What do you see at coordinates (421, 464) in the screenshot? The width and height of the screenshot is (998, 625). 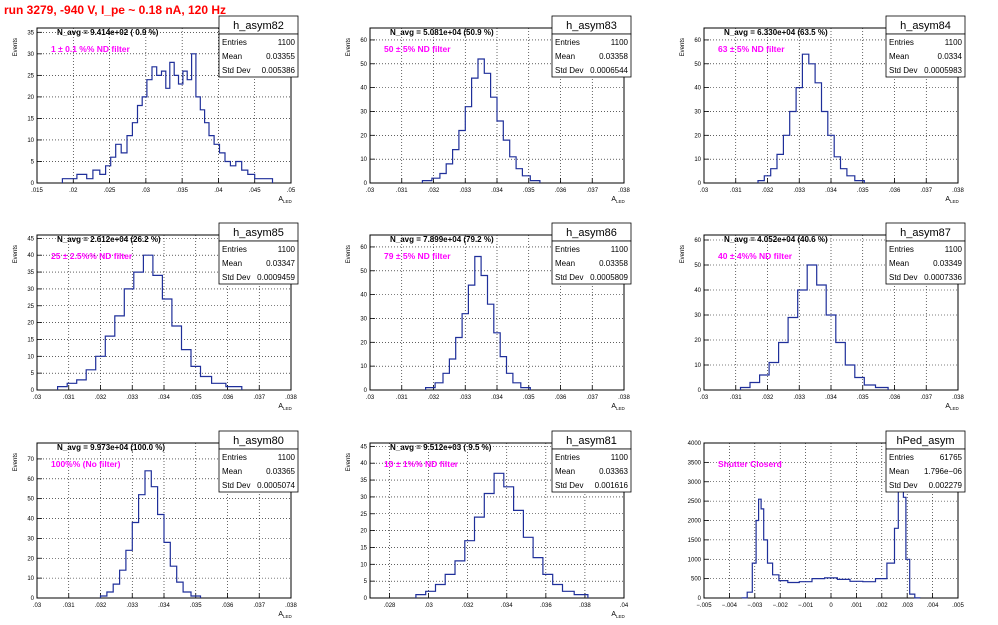 I see `annotation-label: 10 ± 1%% ND filter` at bounding box center [421, 464].